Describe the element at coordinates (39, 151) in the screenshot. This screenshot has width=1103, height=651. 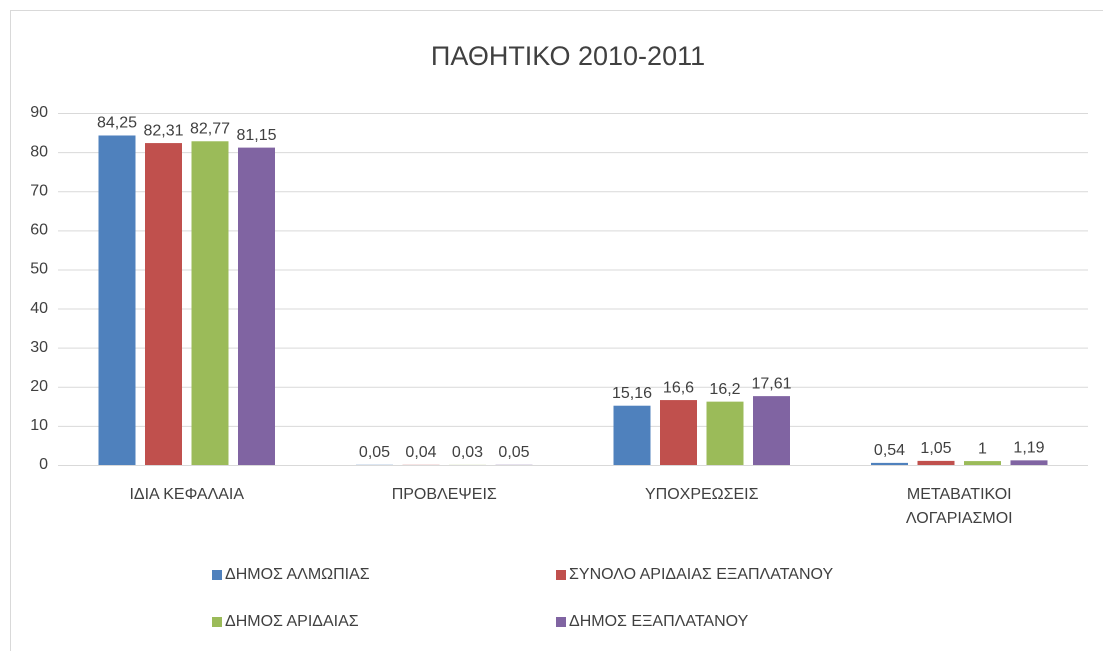
I see `y-tick-label: 80` at that location.